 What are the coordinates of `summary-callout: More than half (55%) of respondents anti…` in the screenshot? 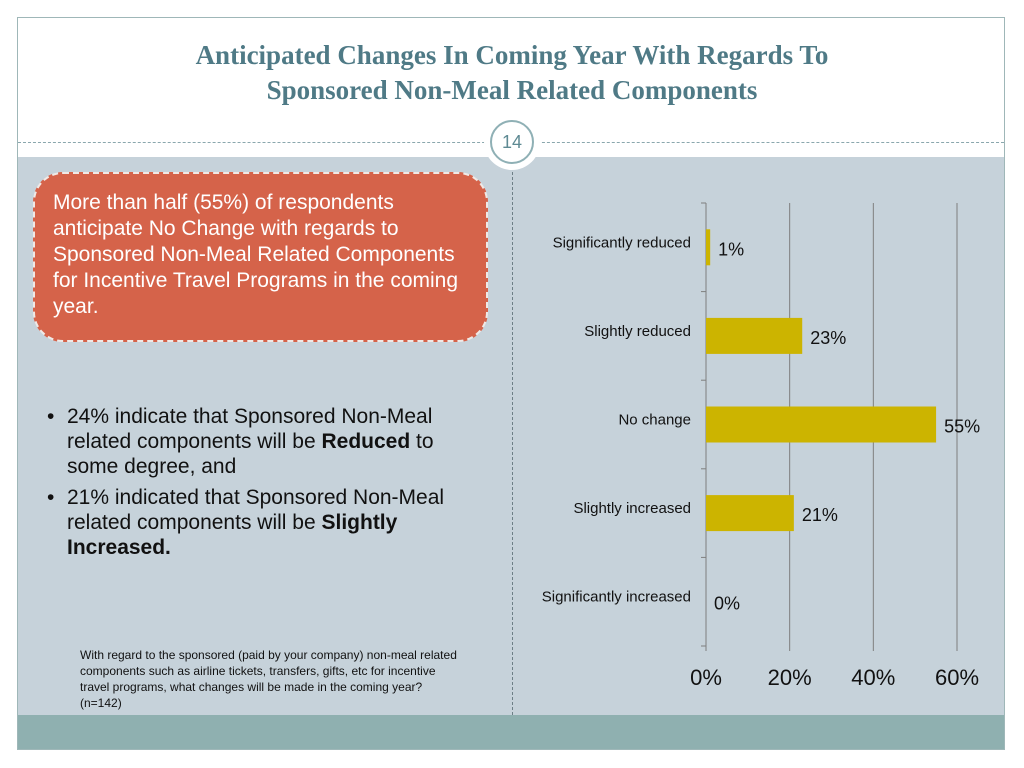 It's located at (260, 257).